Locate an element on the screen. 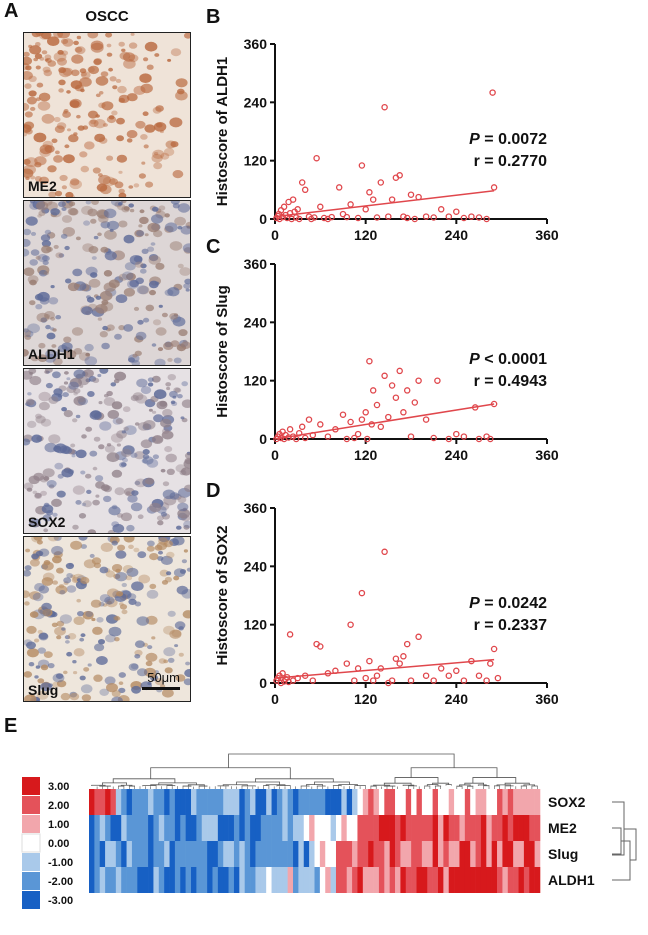  x-tick-label: 240 is located at coordinates (457, 235).